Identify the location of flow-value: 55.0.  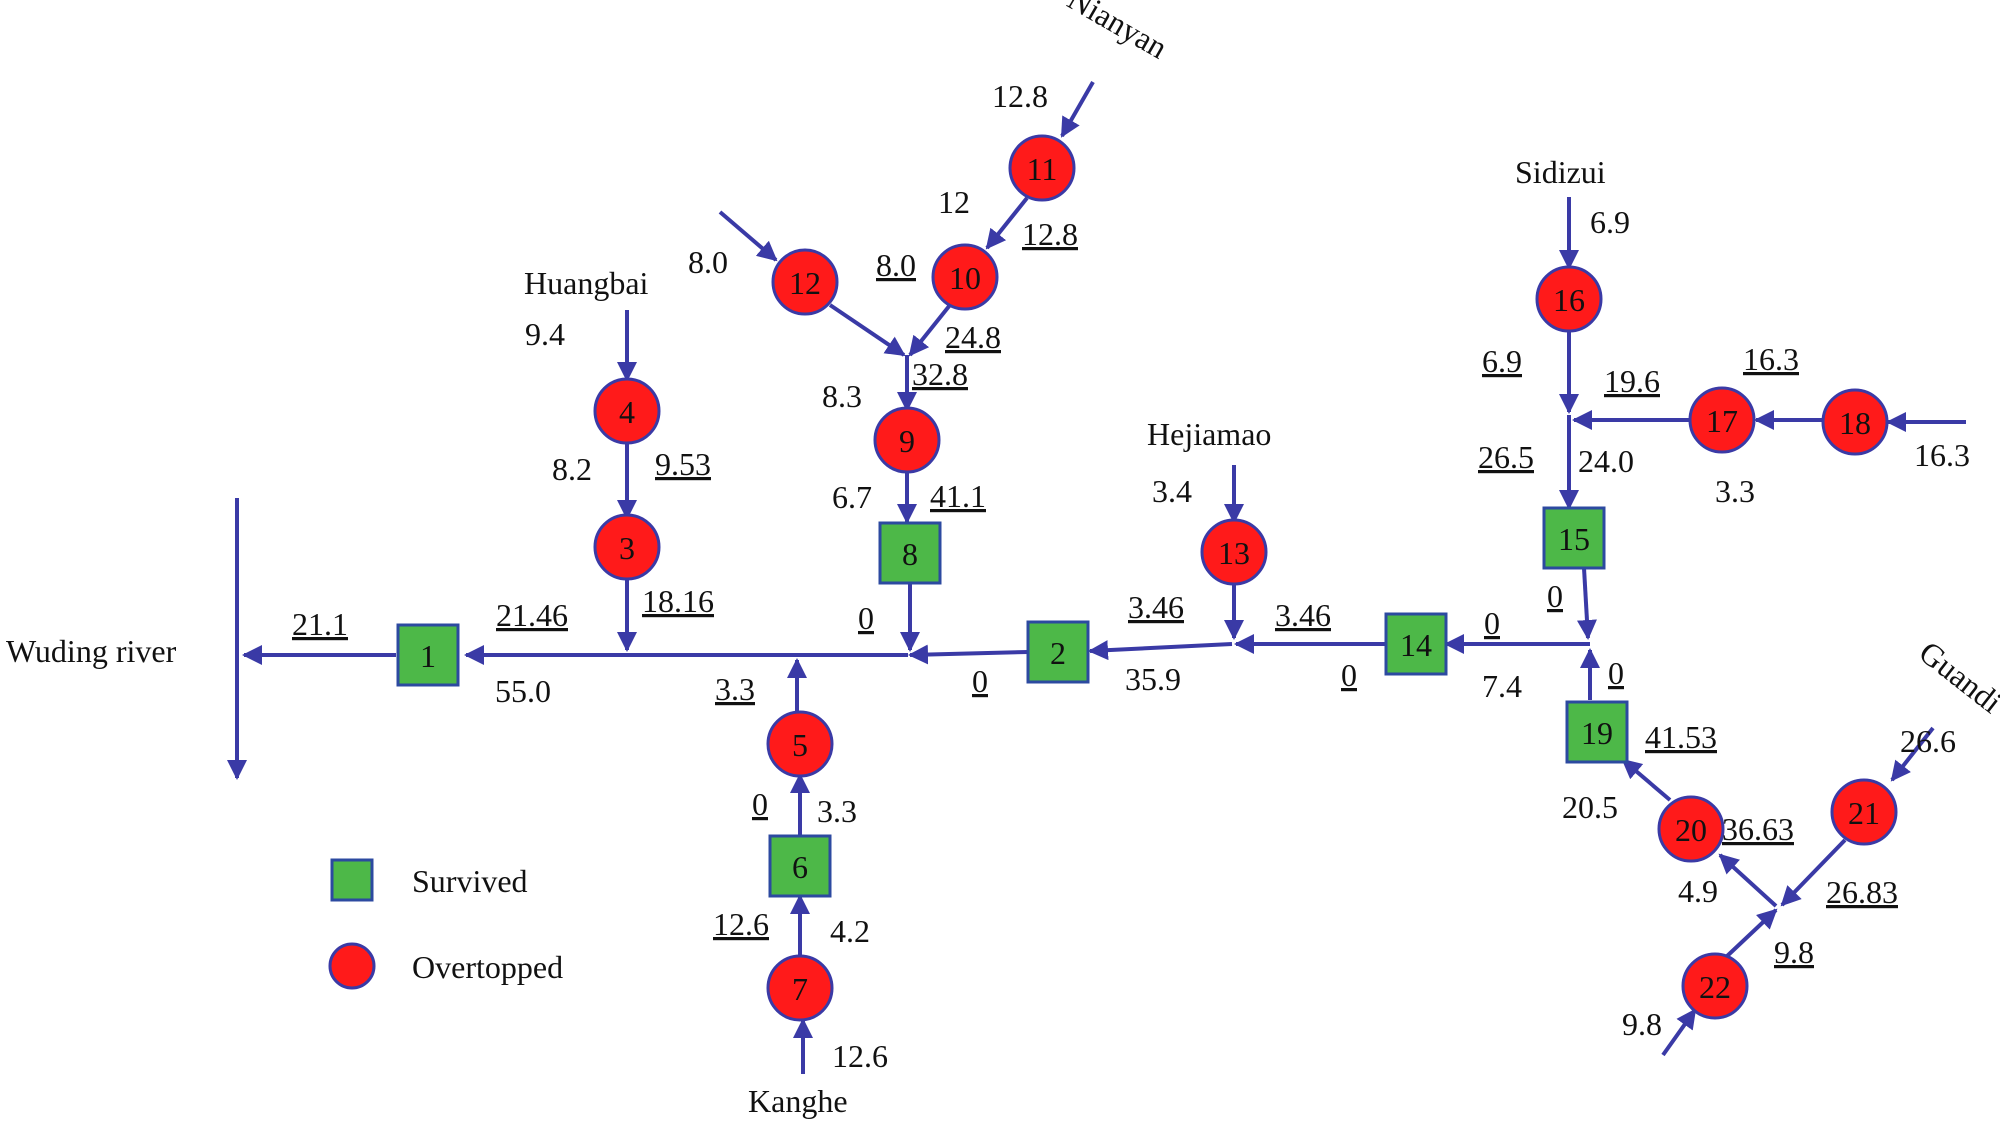
(523, 691).